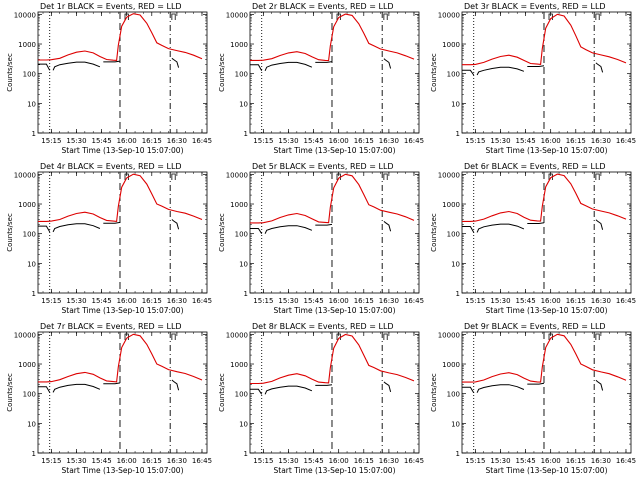  I want to click on panel-title: Det 7r BLACK = Events, RED = LLD, so click(111, 326).